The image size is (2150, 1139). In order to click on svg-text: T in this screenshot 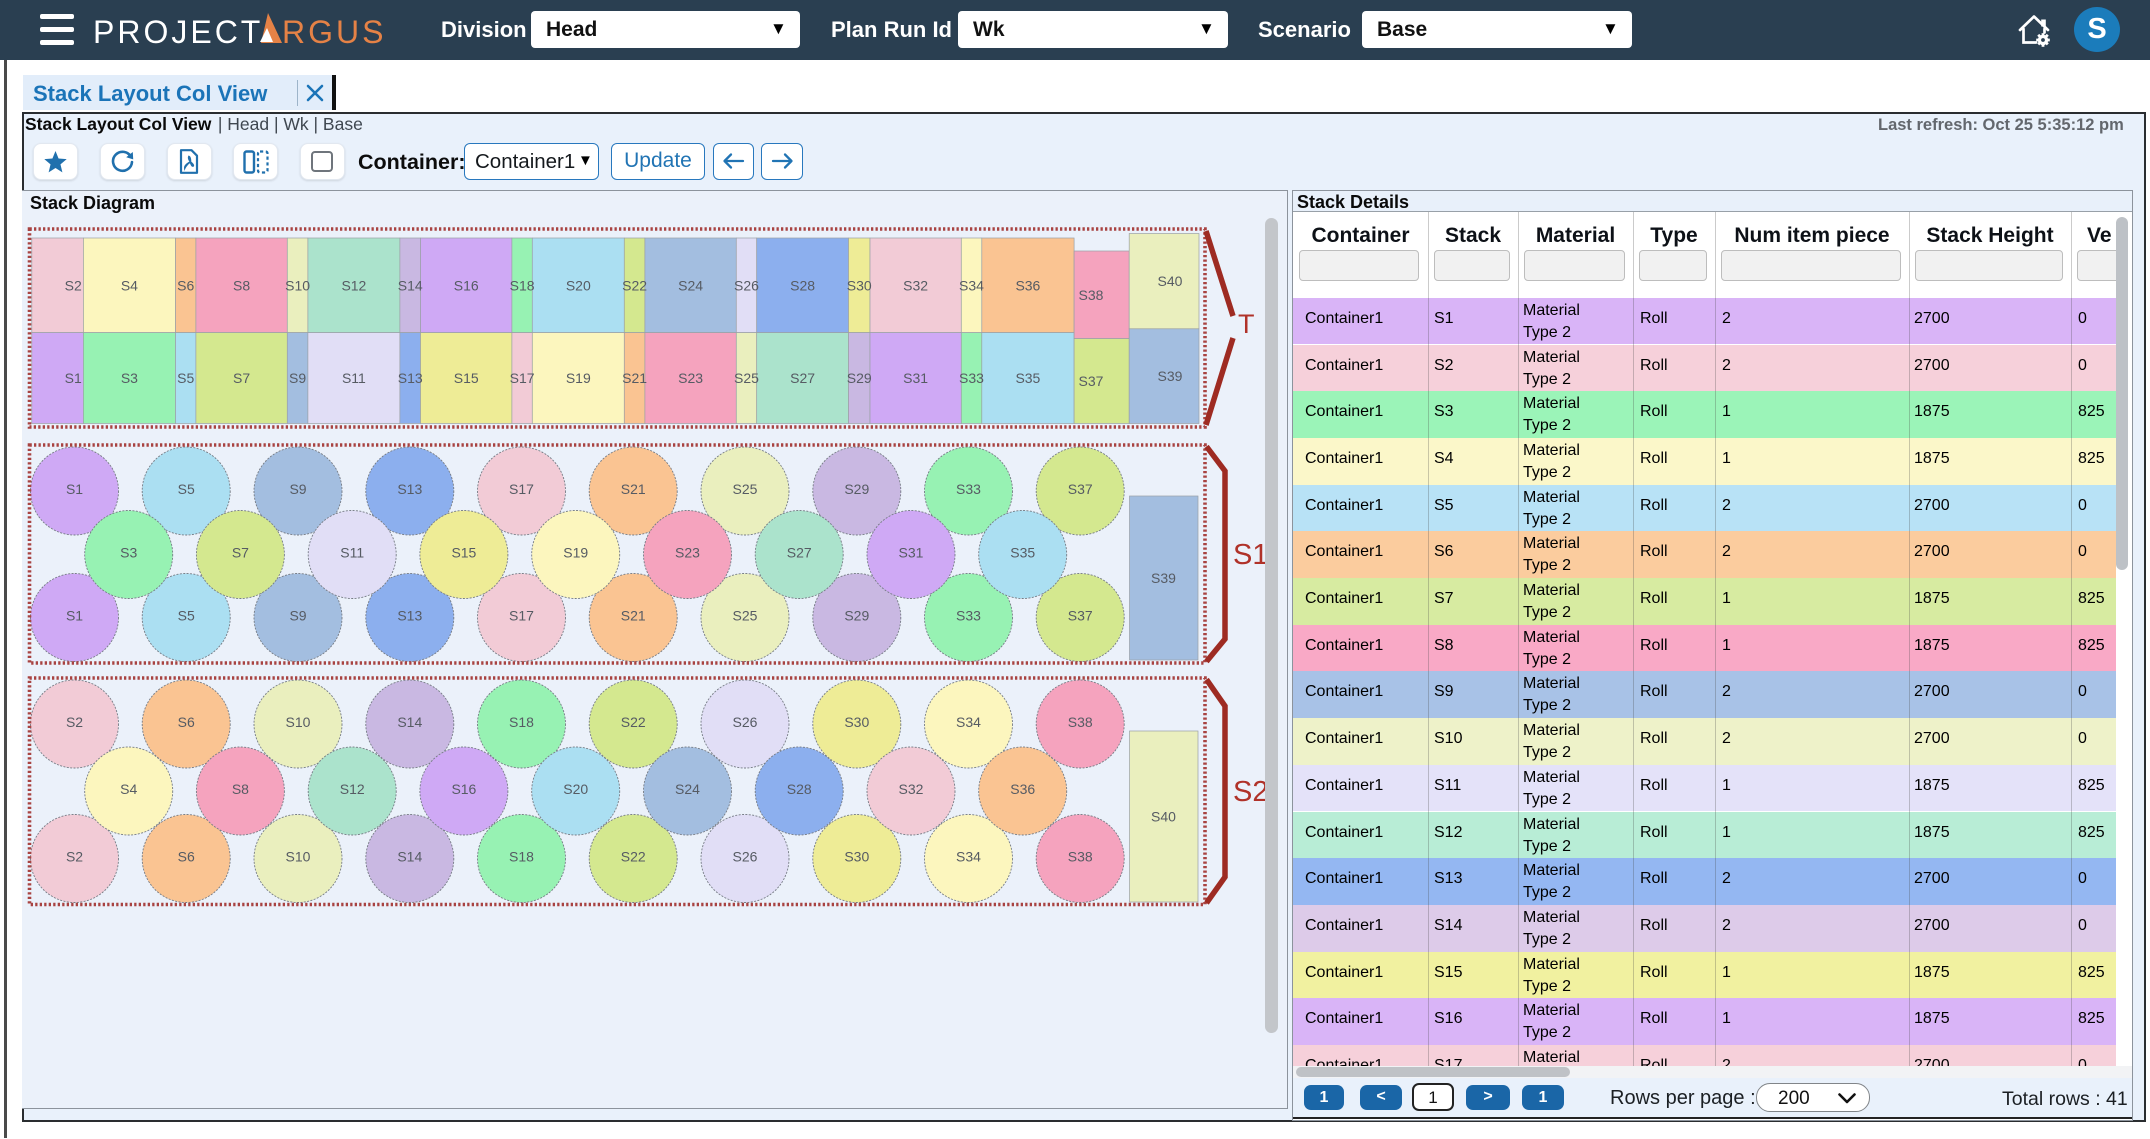, I will do `click(1246, 324)`.